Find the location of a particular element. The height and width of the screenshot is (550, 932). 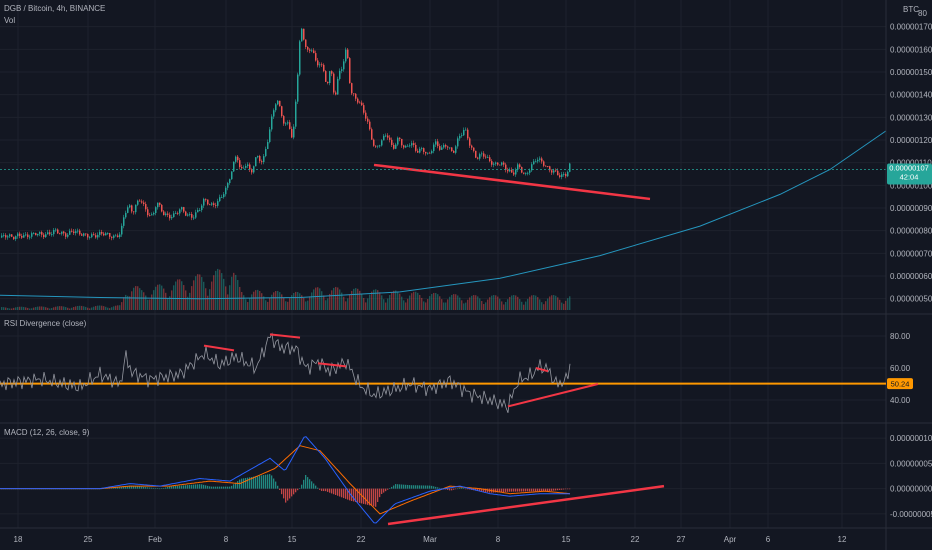

macd-legend: MACD (12, 26, close, 9) is located at coordinates (46, 432).